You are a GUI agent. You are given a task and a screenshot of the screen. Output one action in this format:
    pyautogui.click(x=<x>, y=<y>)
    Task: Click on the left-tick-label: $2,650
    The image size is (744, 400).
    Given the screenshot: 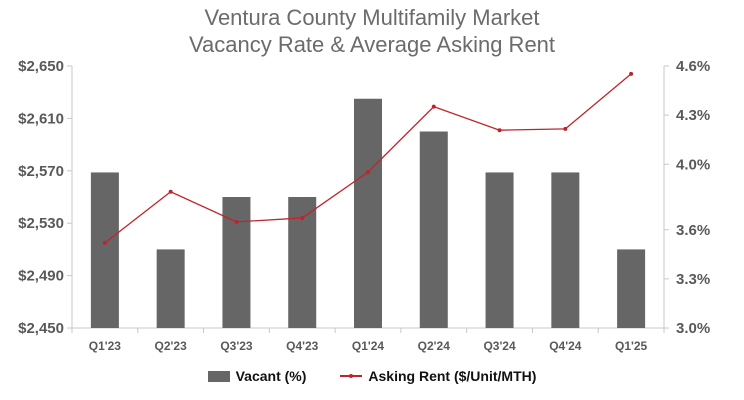 What is the action you would take?
    pyautogui.click(x=41, y=66)
    